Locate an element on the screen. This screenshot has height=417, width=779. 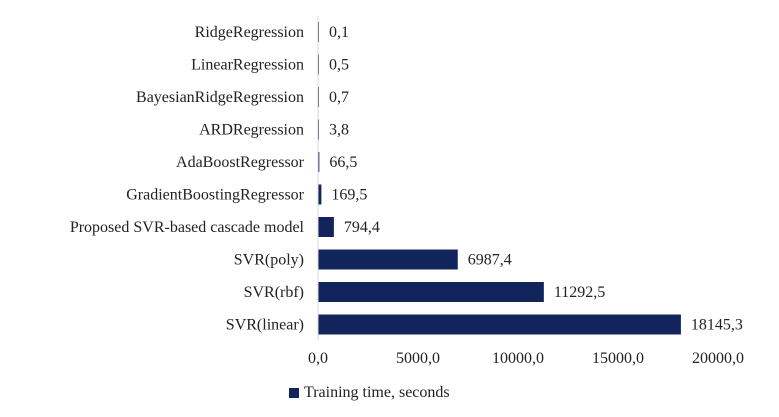
legend-swatch is located at coordinates (294, 393).